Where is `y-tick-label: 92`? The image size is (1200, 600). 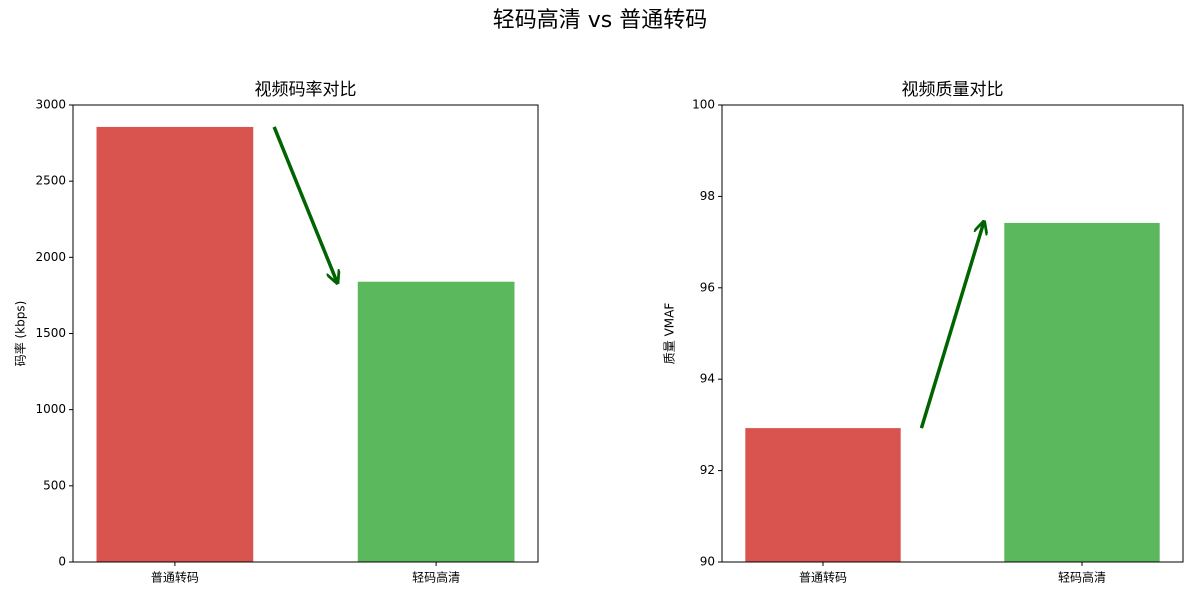
y-tick-label: 92 is located at coordinates (707, 470).